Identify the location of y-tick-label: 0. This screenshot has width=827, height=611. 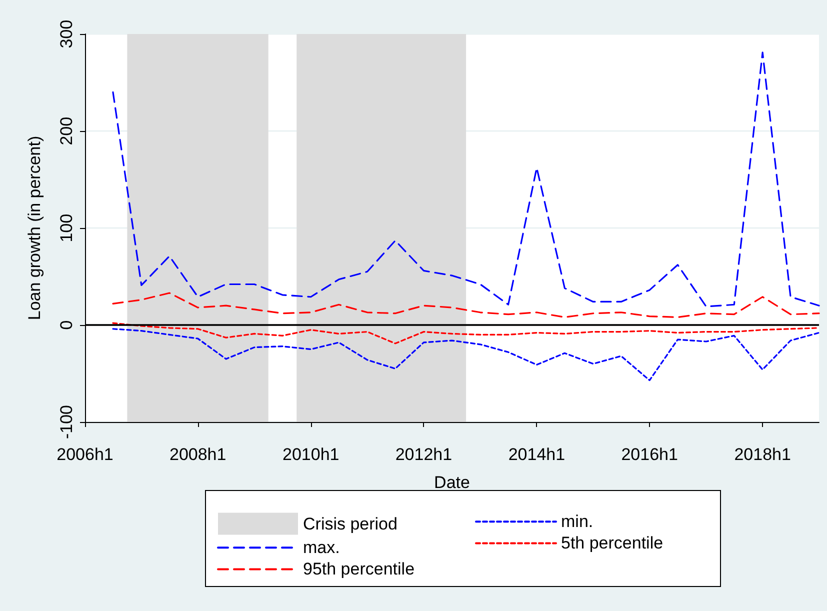
(66, 325).